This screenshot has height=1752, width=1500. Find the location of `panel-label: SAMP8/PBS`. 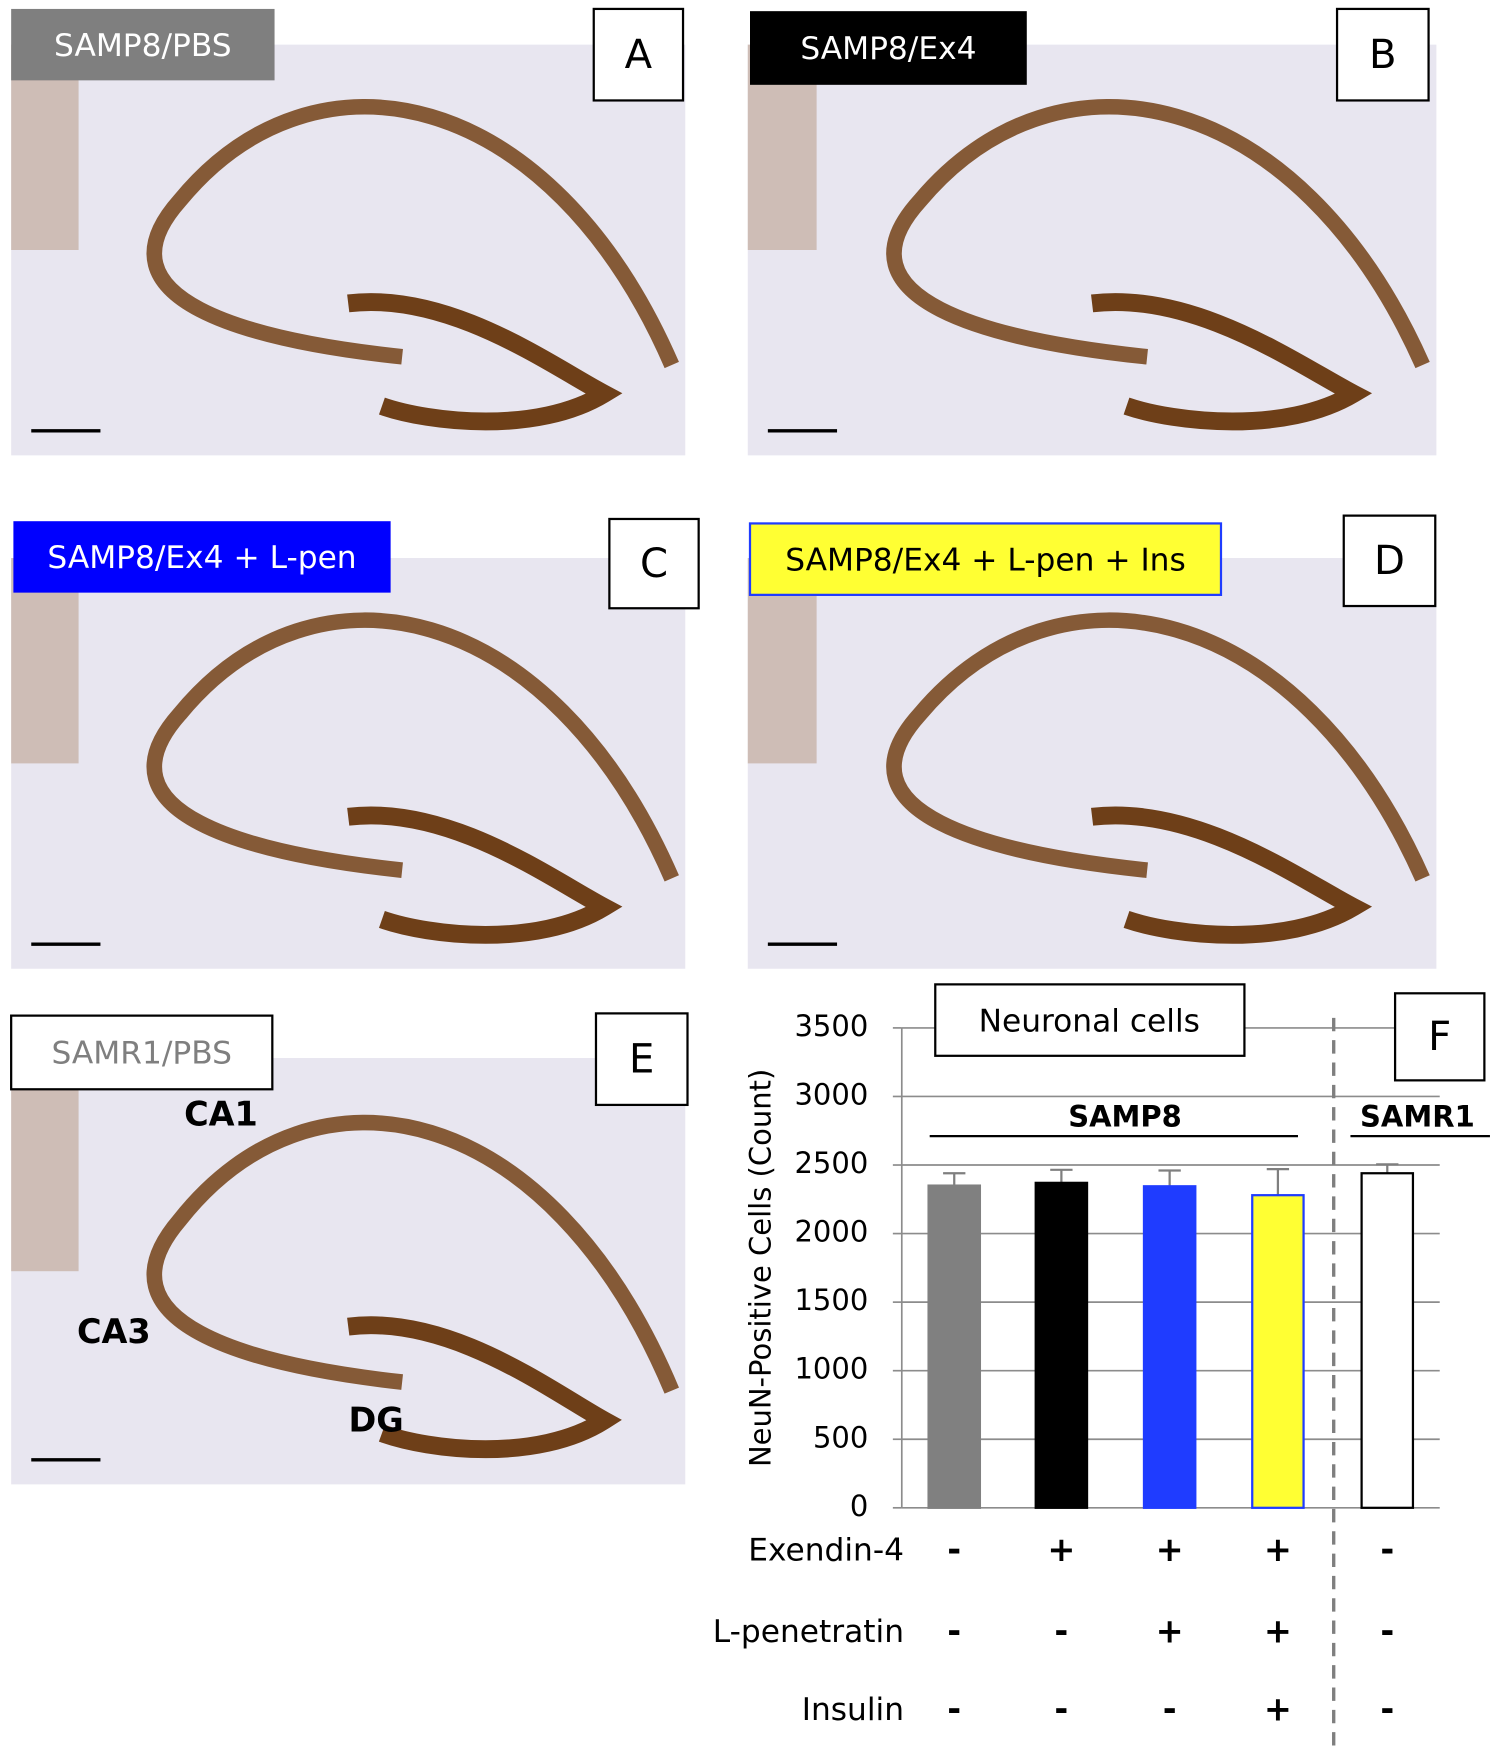

panel-label: SAMP8/PBS is located at coordinates (143, 46).